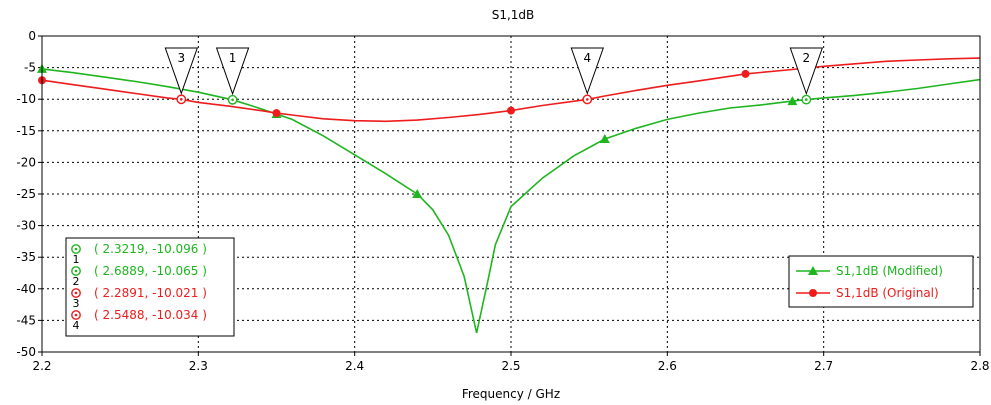  Describe the element at coordinates (513, 15) in the screenshot. I see `chart-title: S1,1dB` at that location.